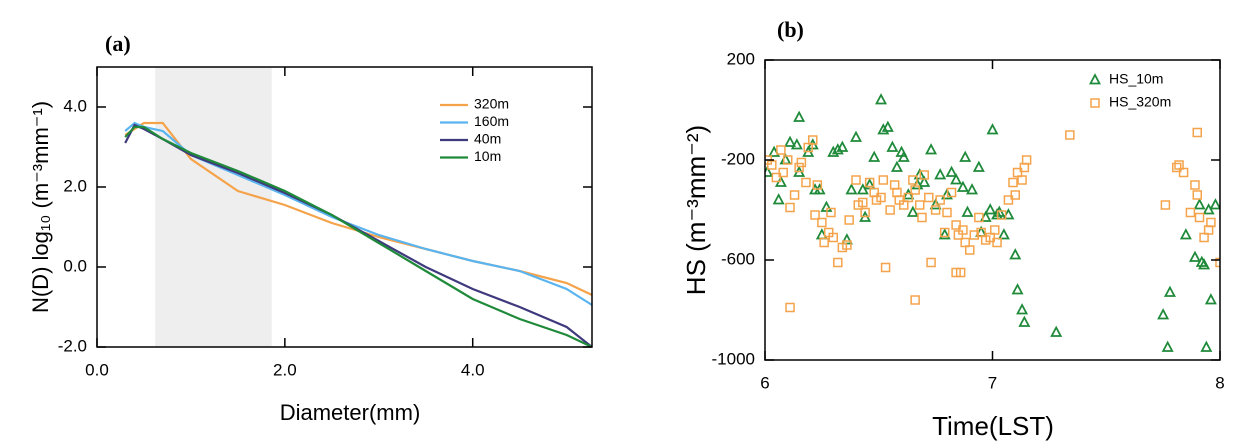  Describe the element at coordinates (992, 382) in the screenshot. I see `x-tick-label: 7` at that location.